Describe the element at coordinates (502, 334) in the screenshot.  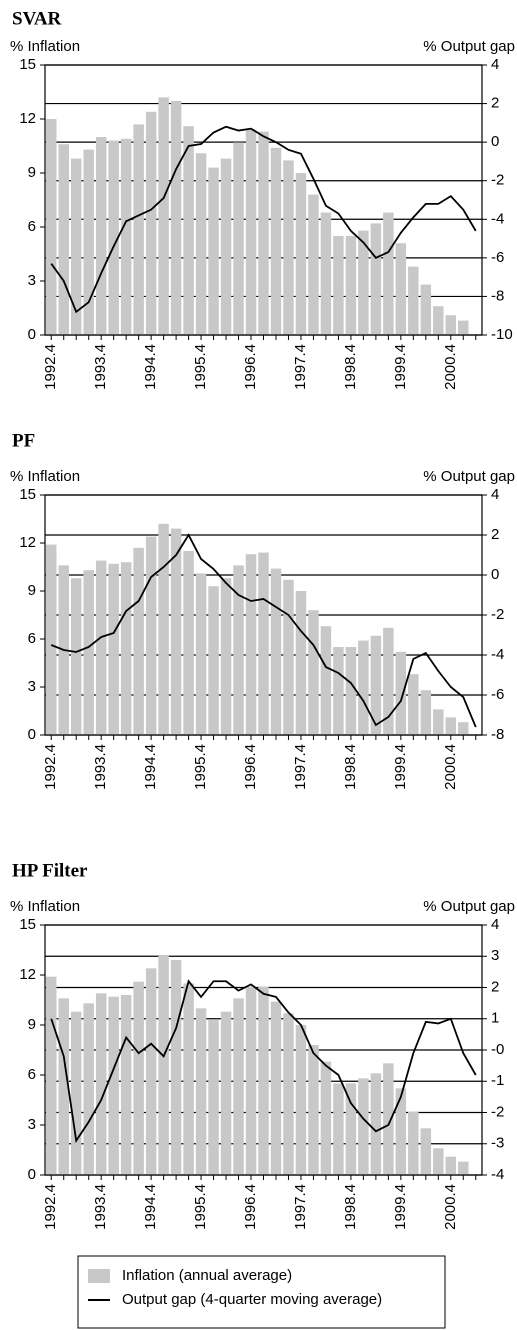
I see `y2-tick-label: -10` at that location.